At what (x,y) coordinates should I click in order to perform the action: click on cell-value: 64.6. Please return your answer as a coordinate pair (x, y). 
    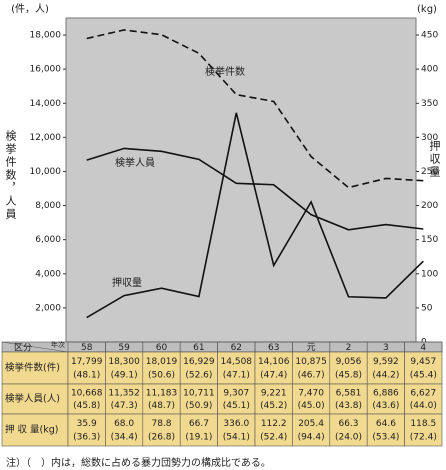
    Looking at the image, I should click on (386, 424).